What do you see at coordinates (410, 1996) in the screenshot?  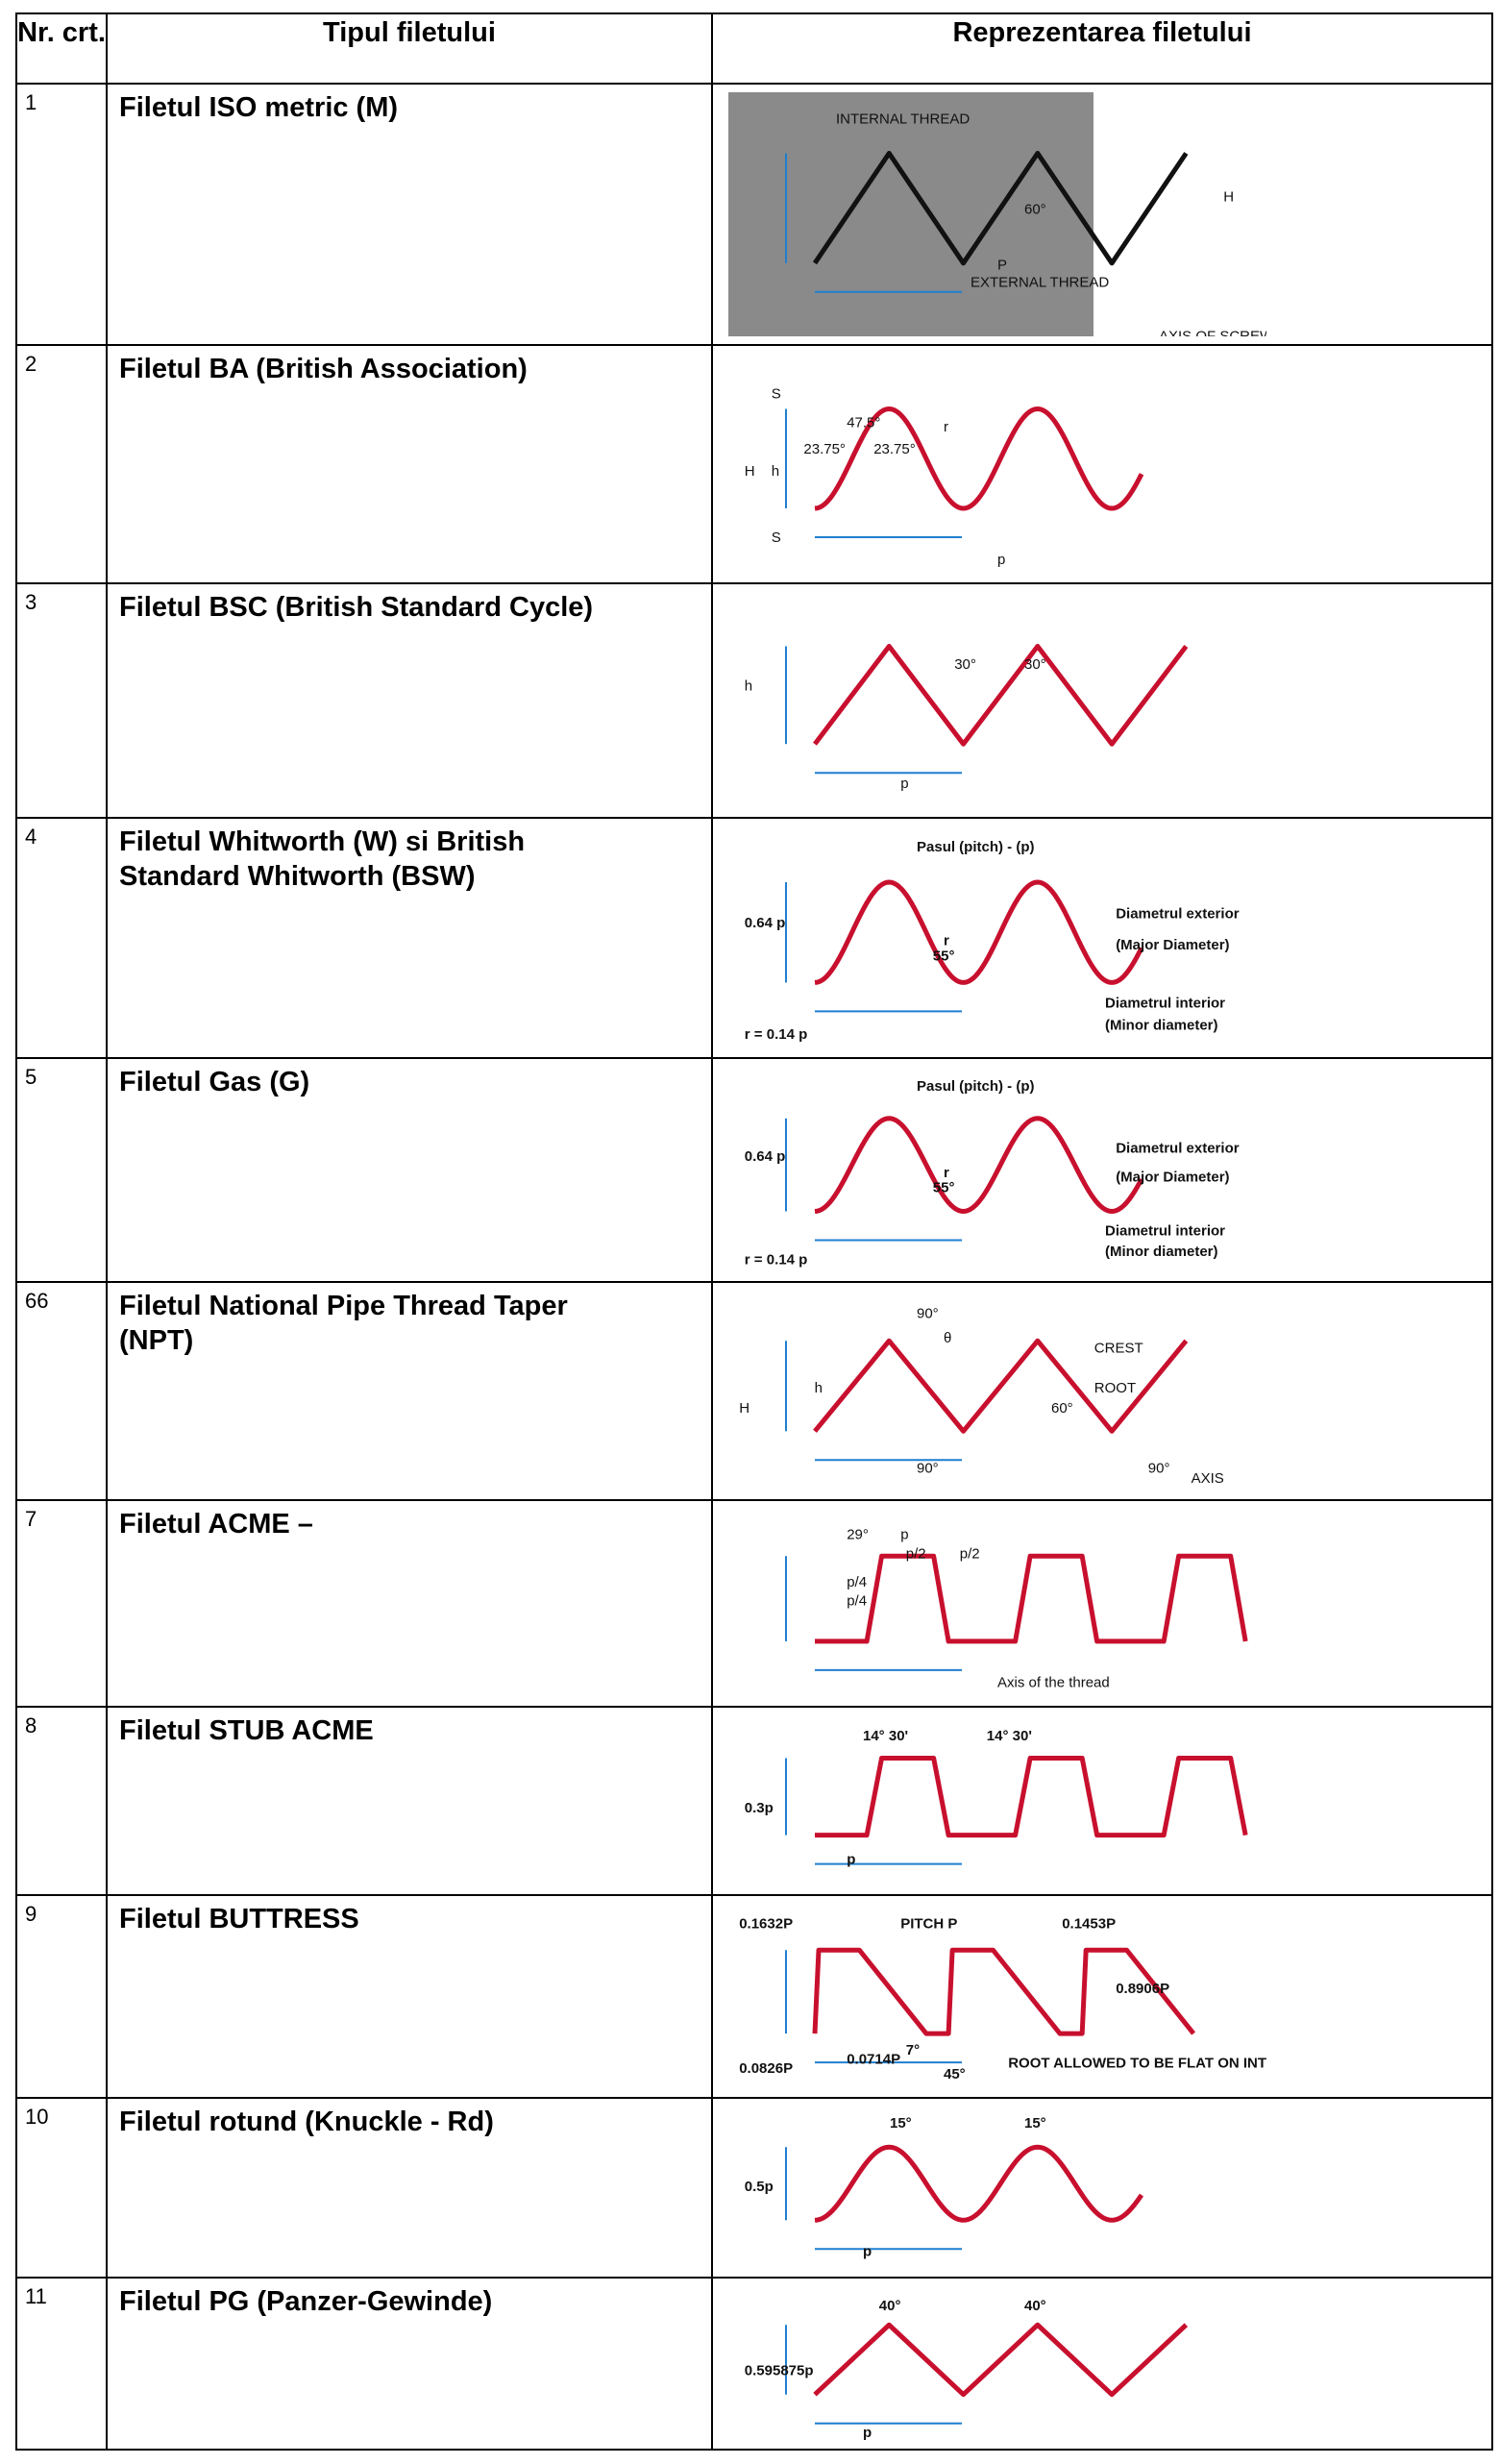 I see `name-cell: Filetul BUTTRESS` at bounding box center [410, 1996].